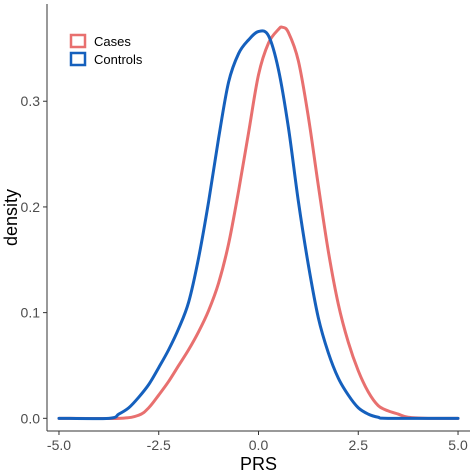 This screenshot has width=474, height=474. I want to click on x-axis-ticks: -5.0 -2.5 0.0 2.5 5.0, so click(257, 442).